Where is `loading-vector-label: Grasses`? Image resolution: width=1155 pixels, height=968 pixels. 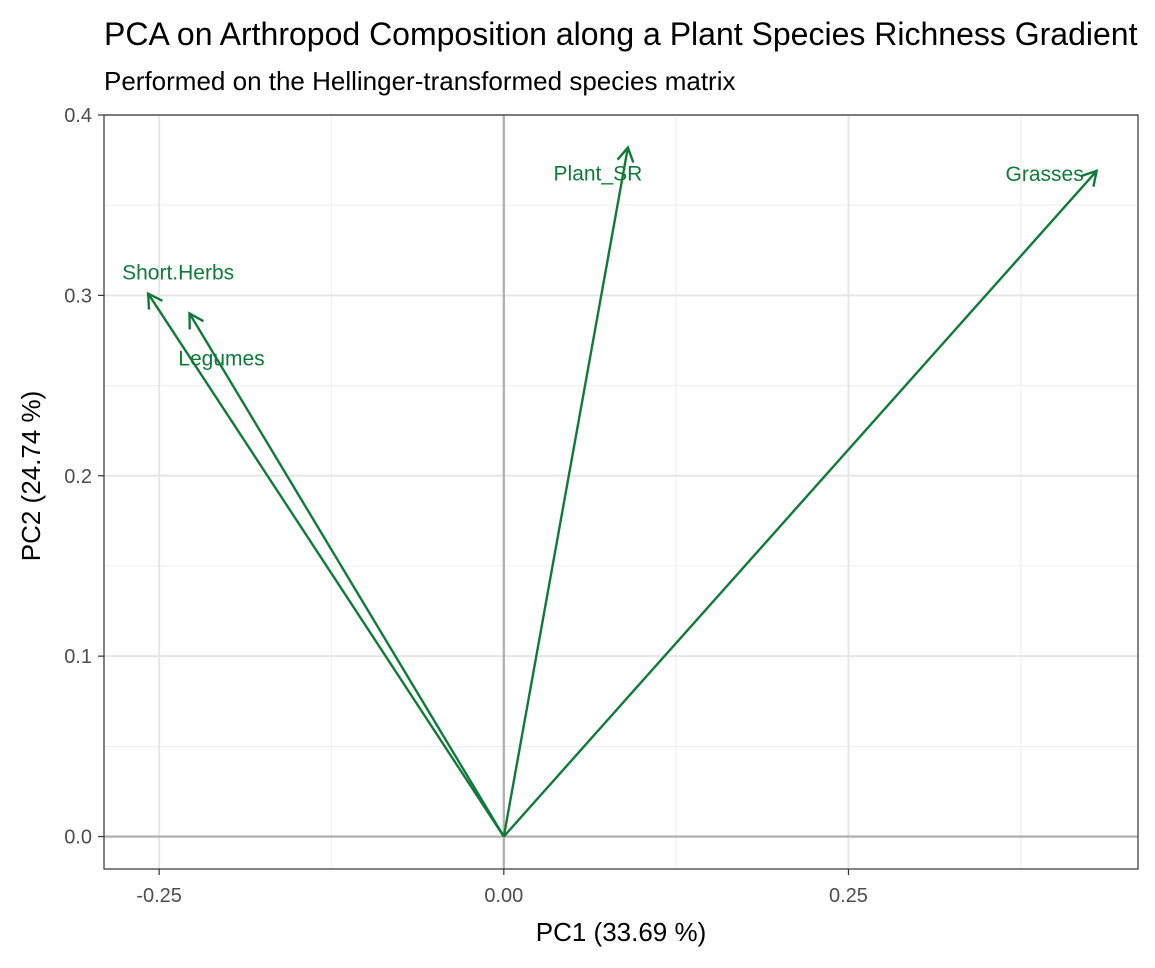 loading-vector-label: Grasses is located at coordinates (1045, 174).